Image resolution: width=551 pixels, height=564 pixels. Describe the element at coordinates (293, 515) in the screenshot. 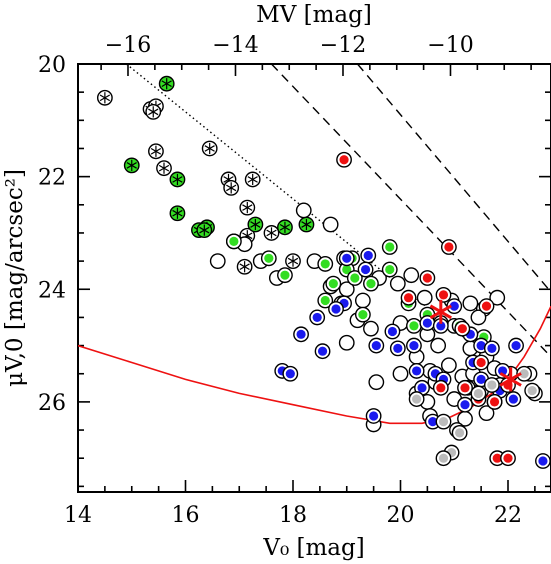

I see `x-tick-label: 18` at that location.